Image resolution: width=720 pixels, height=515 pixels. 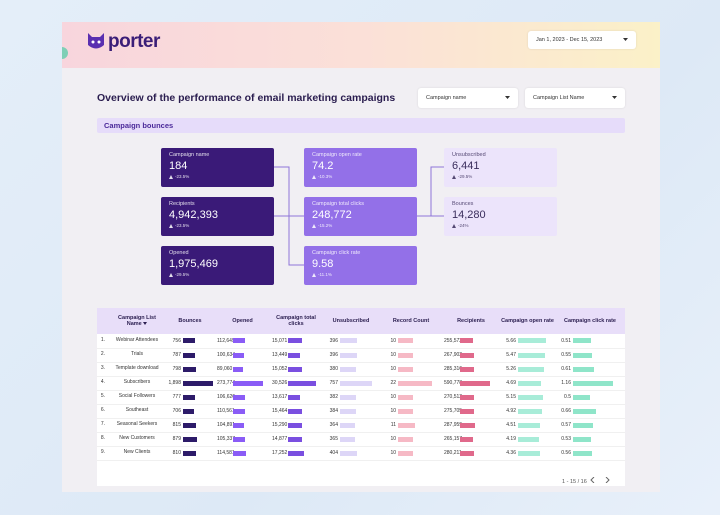 What do you see at coordinates (325, 274) in the screenshot?
I see `kpi-change-value: -11.1%` at bounding box center [325, 274].